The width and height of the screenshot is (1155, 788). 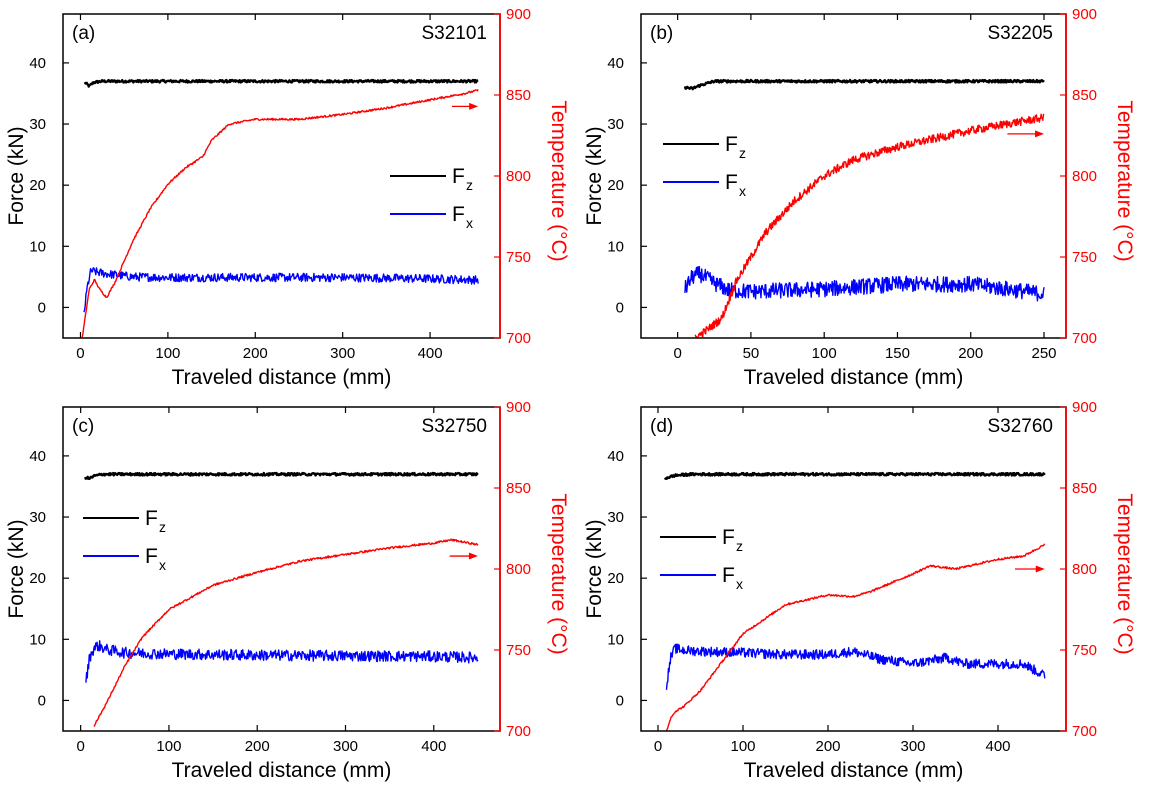 I want to click on sample-label: S32750, so click(x=454, y=426).